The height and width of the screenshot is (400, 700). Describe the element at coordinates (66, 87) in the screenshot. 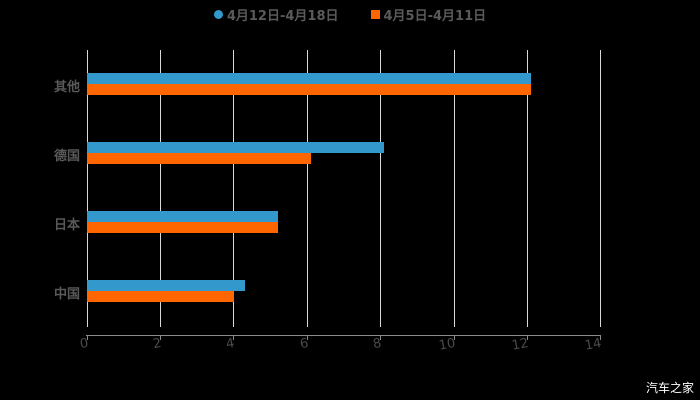

I see `y-category-label: 其他` at that location.